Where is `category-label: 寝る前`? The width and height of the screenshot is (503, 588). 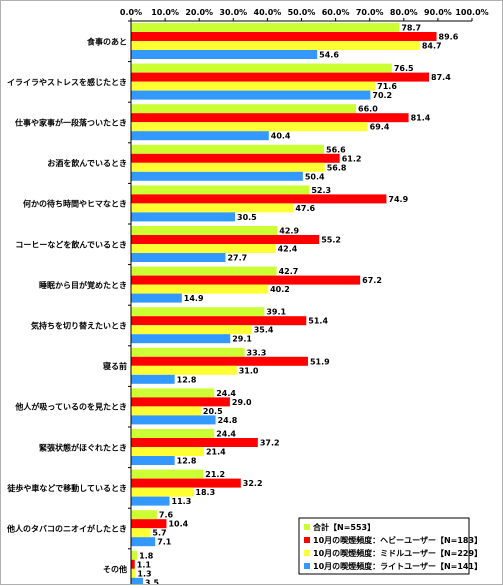 category-label: 寝る前 is located at coordinates (114, 366).